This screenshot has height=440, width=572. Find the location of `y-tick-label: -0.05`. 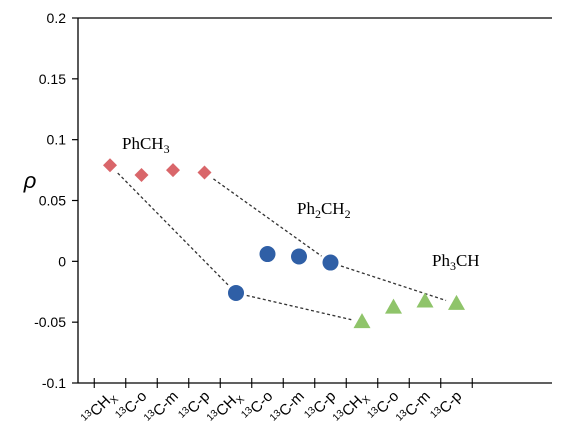

y-tick-label: -0.05 is located at coordinates (50, 322).